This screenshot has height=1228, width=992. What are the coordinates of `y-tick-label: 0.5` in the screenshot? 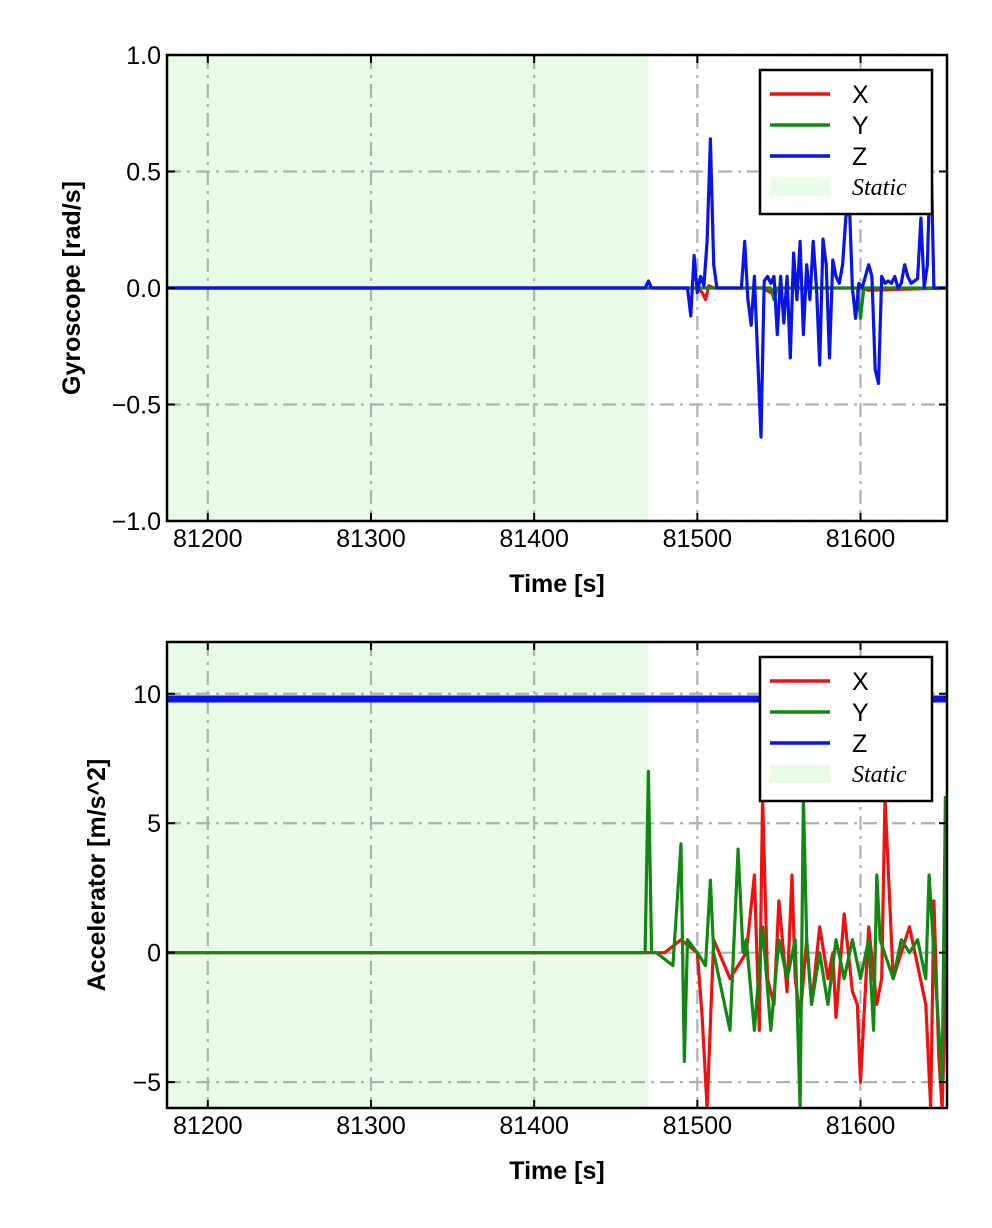 It's located at (143, 173).